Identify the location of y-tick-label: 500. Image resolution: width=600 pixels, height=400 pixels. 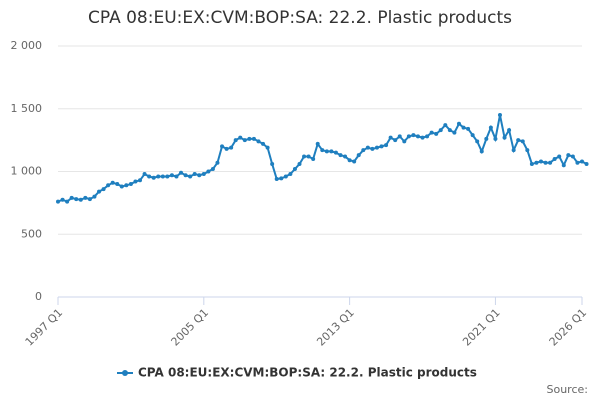
(31, 233).